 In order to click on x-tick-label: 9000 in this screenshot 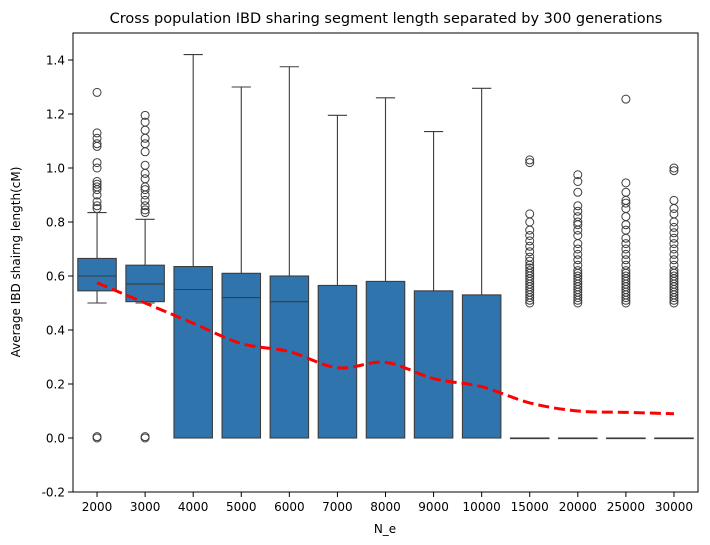, I will do `click(433, 507)`.